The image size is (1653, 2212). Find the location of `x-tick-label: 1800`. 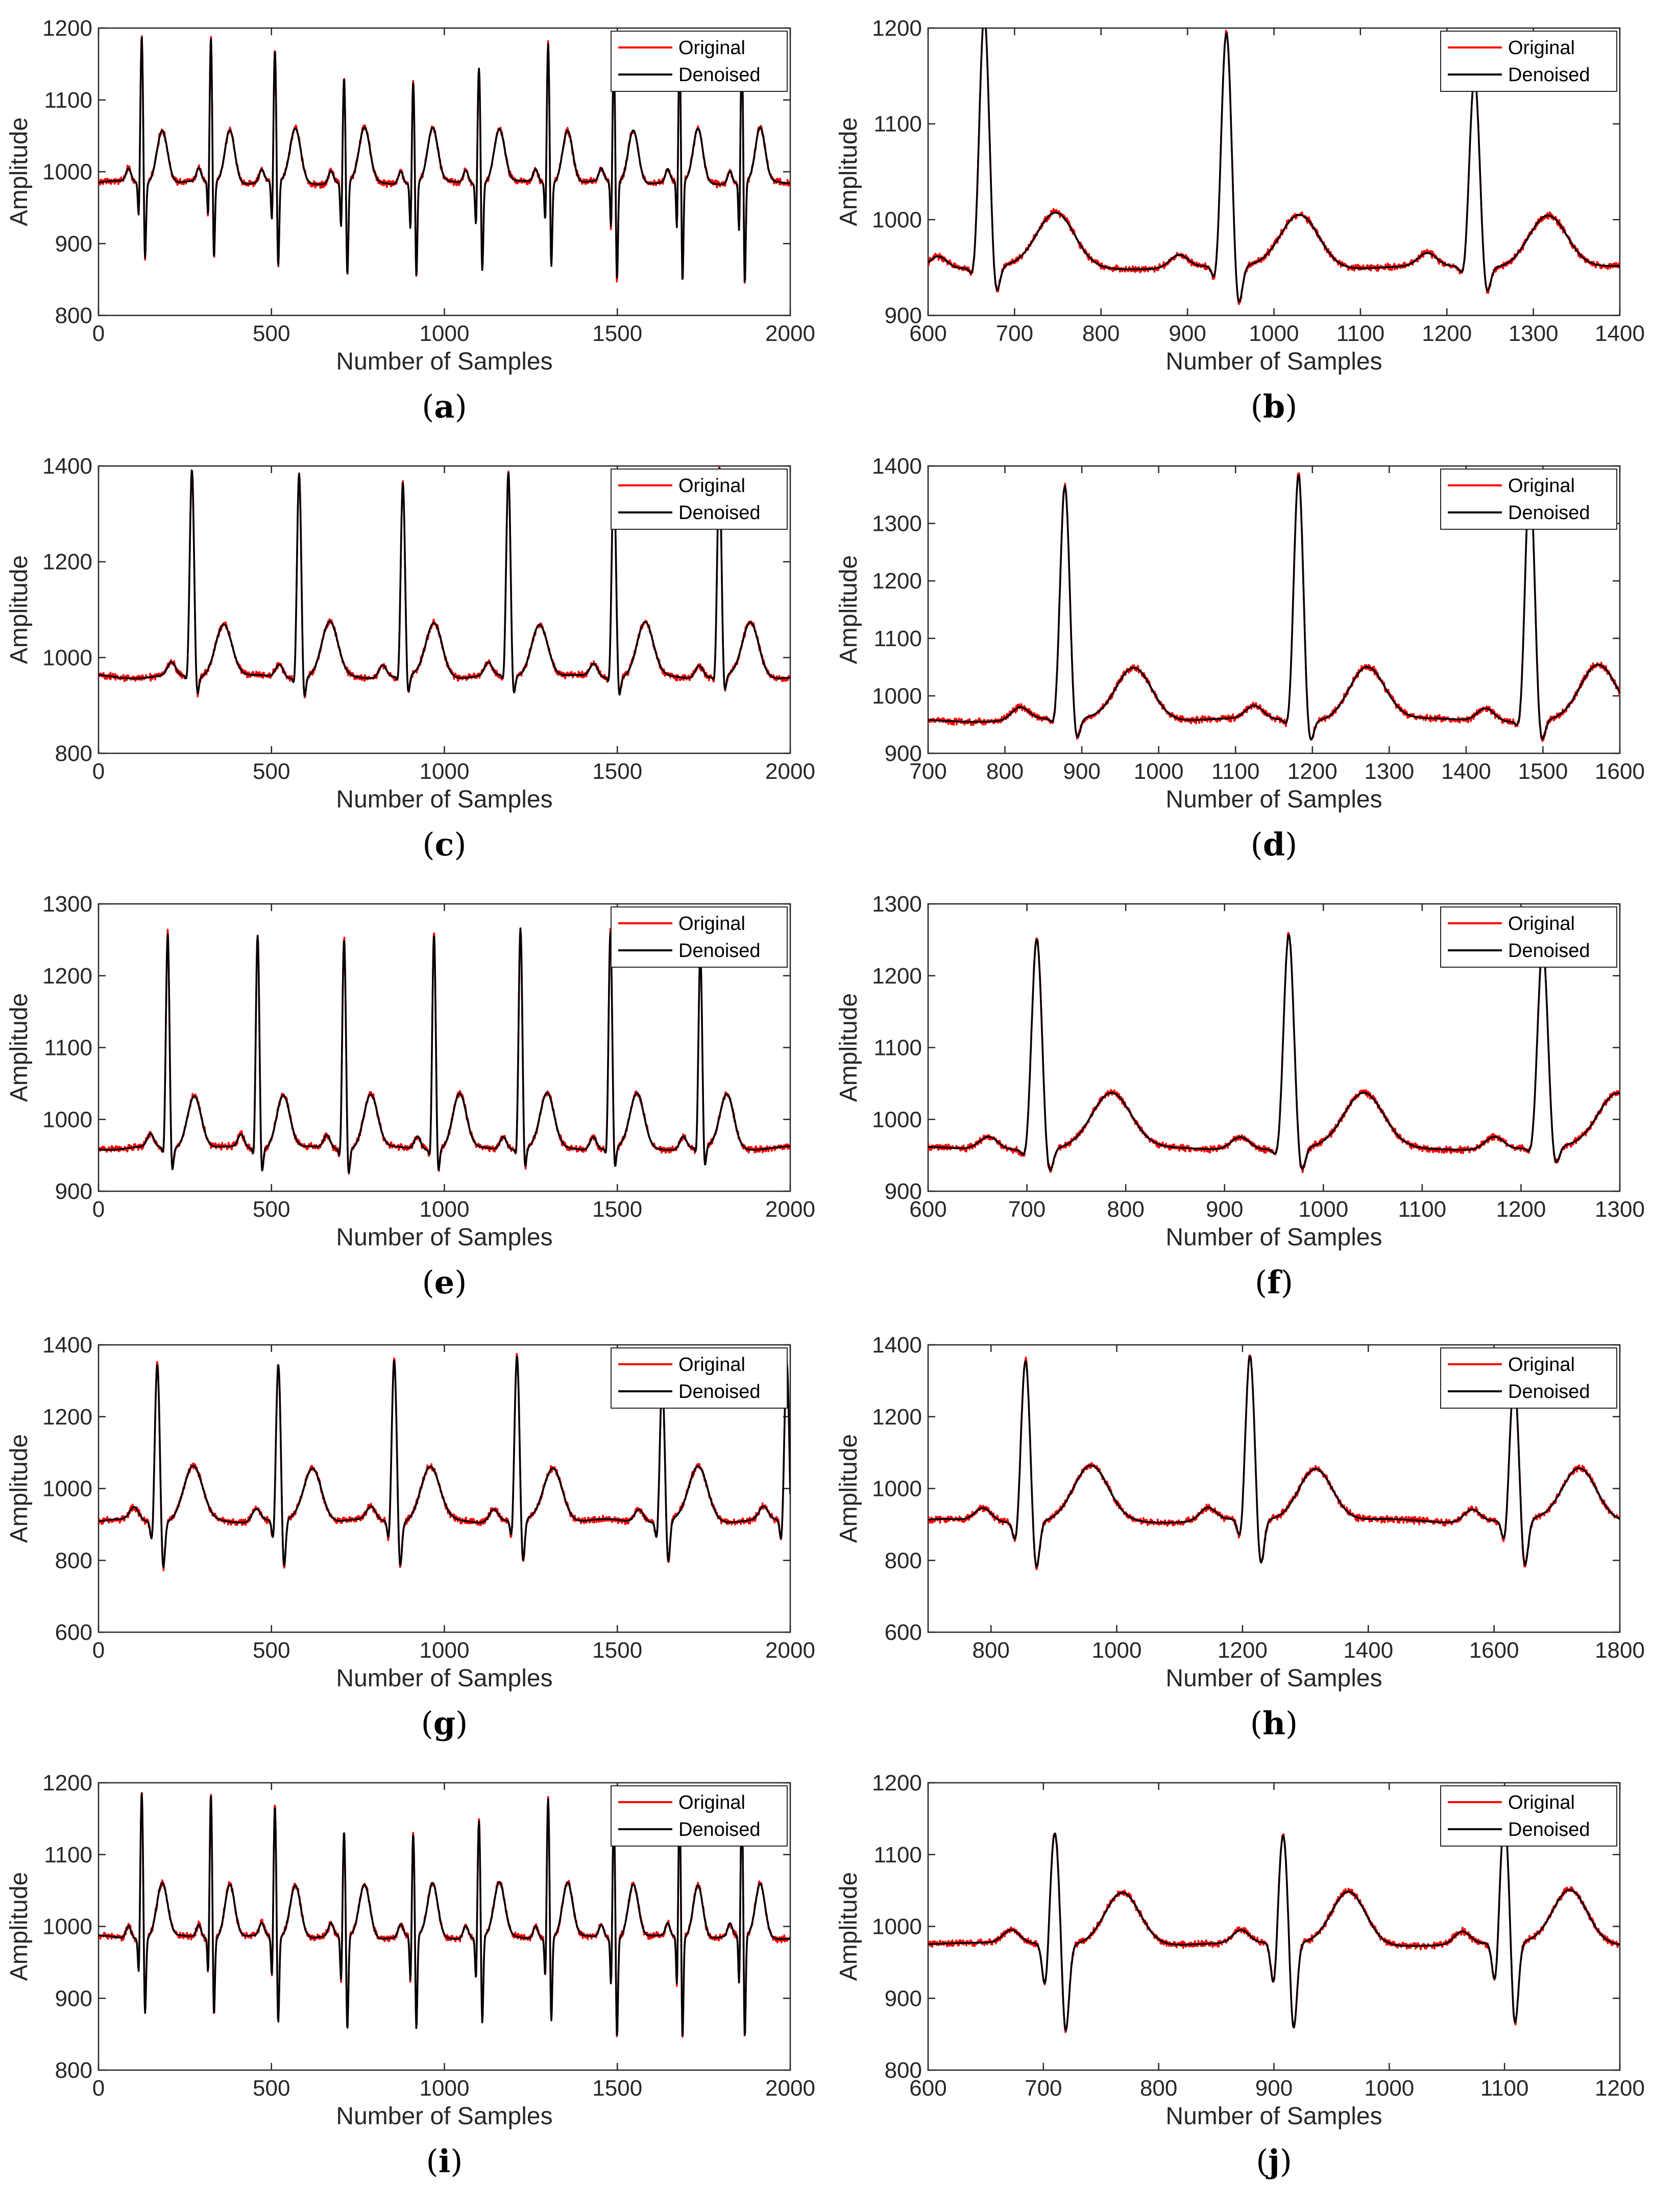

x-tick-label: 1800 is located at coordinates (1620, 1650).